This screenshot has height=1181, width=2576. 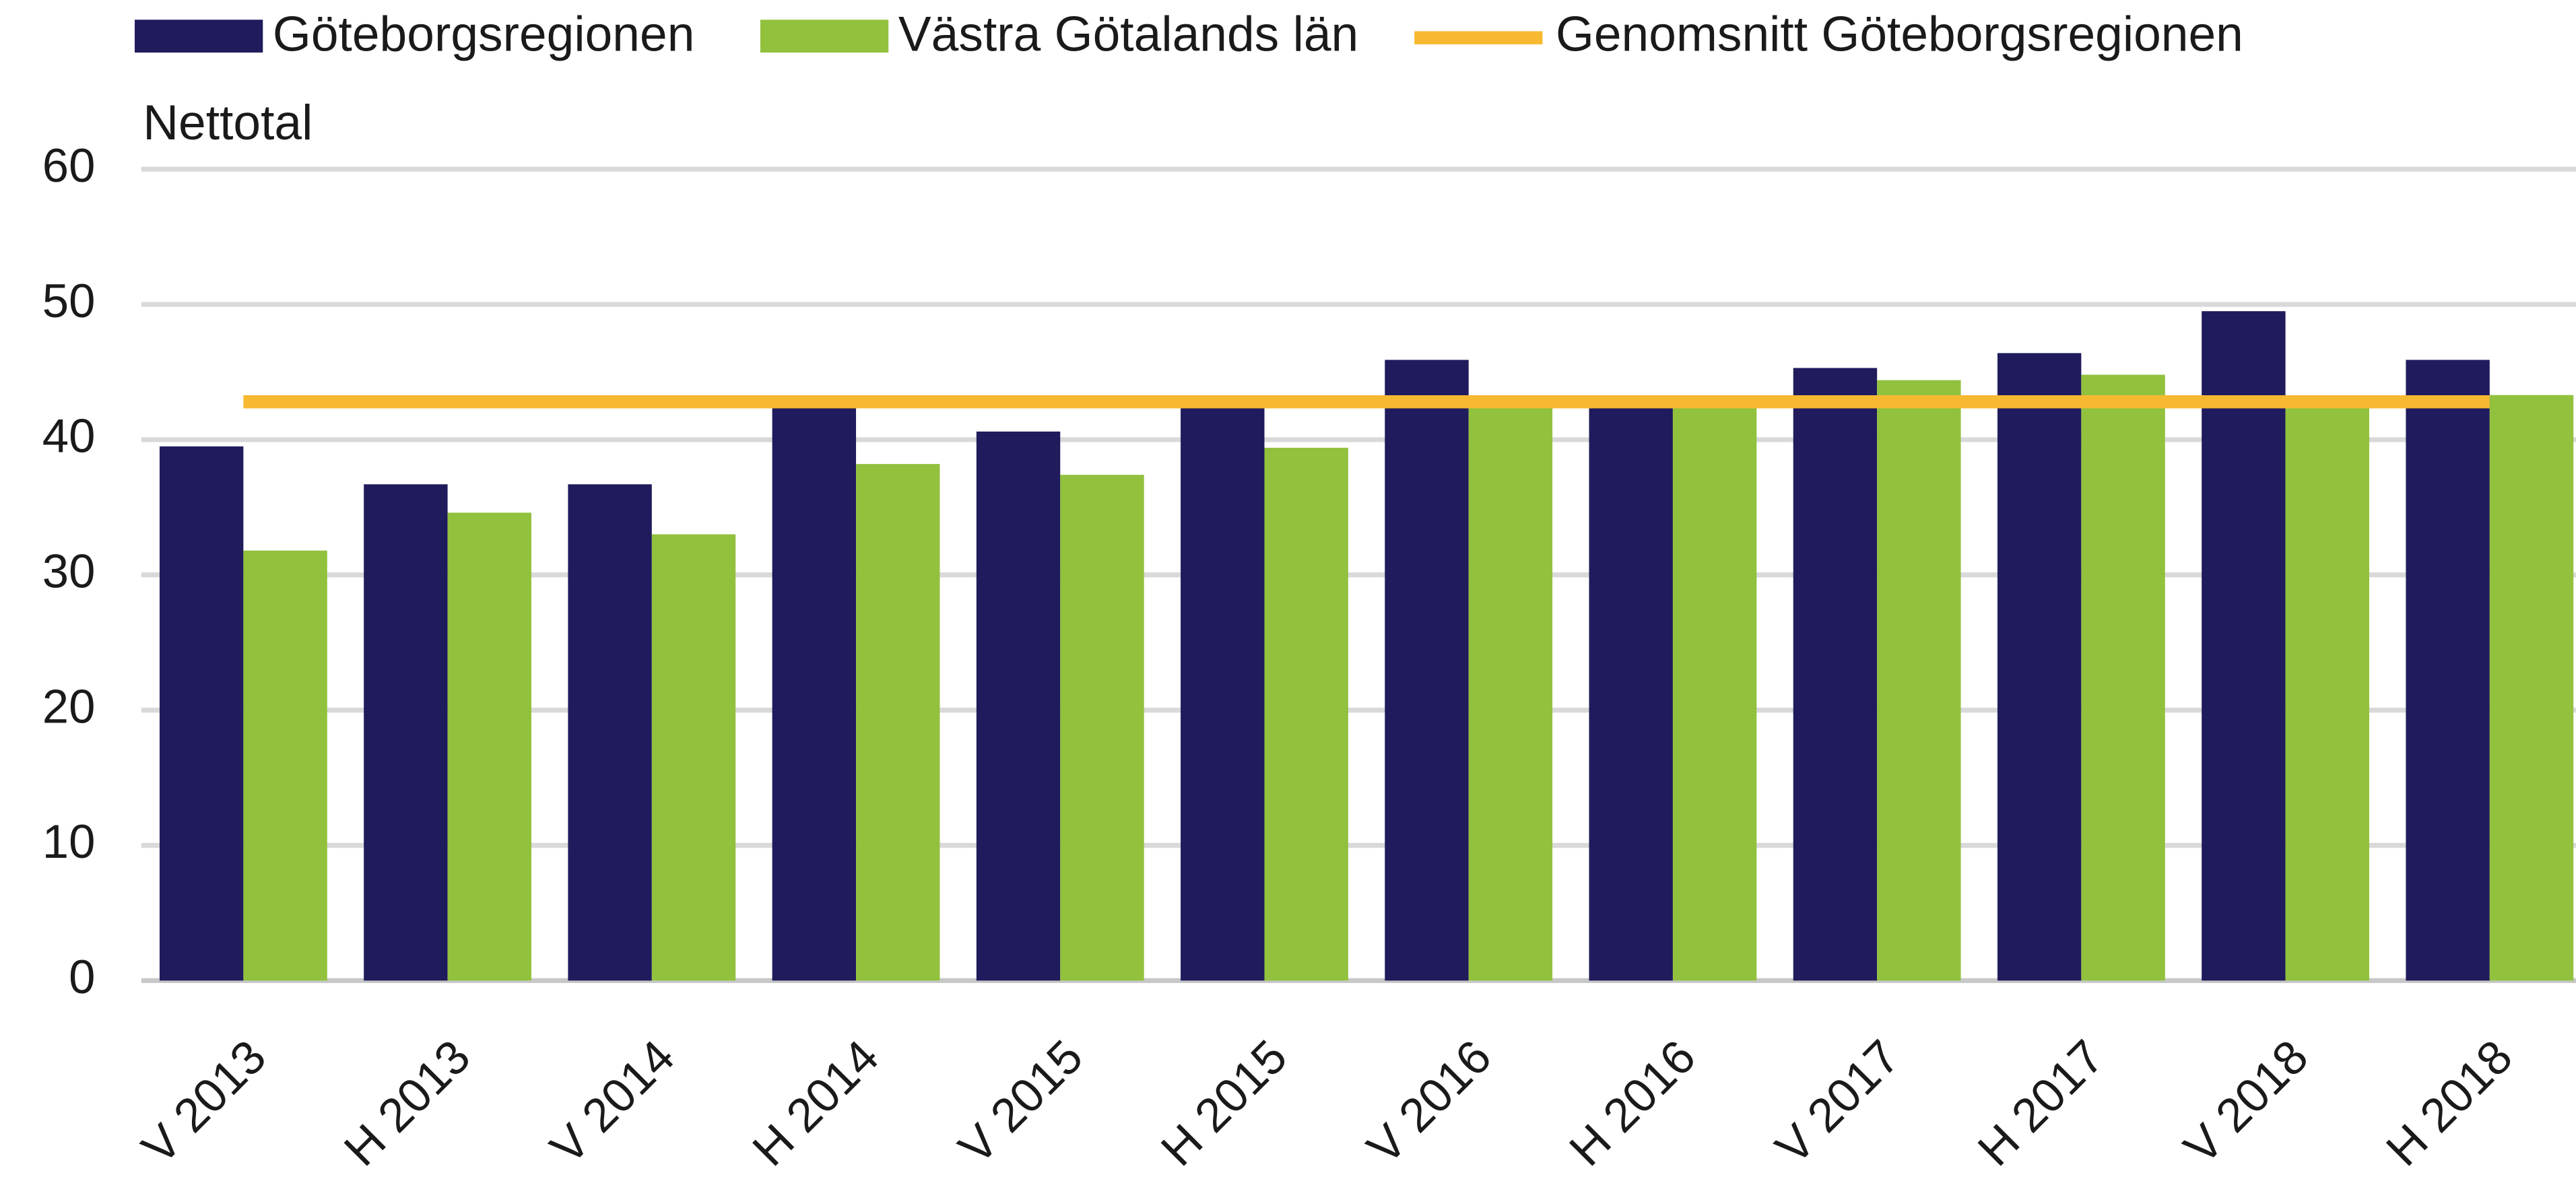 I want to click on x-tick-label: V 2017, so click(x=1837, y=1102).